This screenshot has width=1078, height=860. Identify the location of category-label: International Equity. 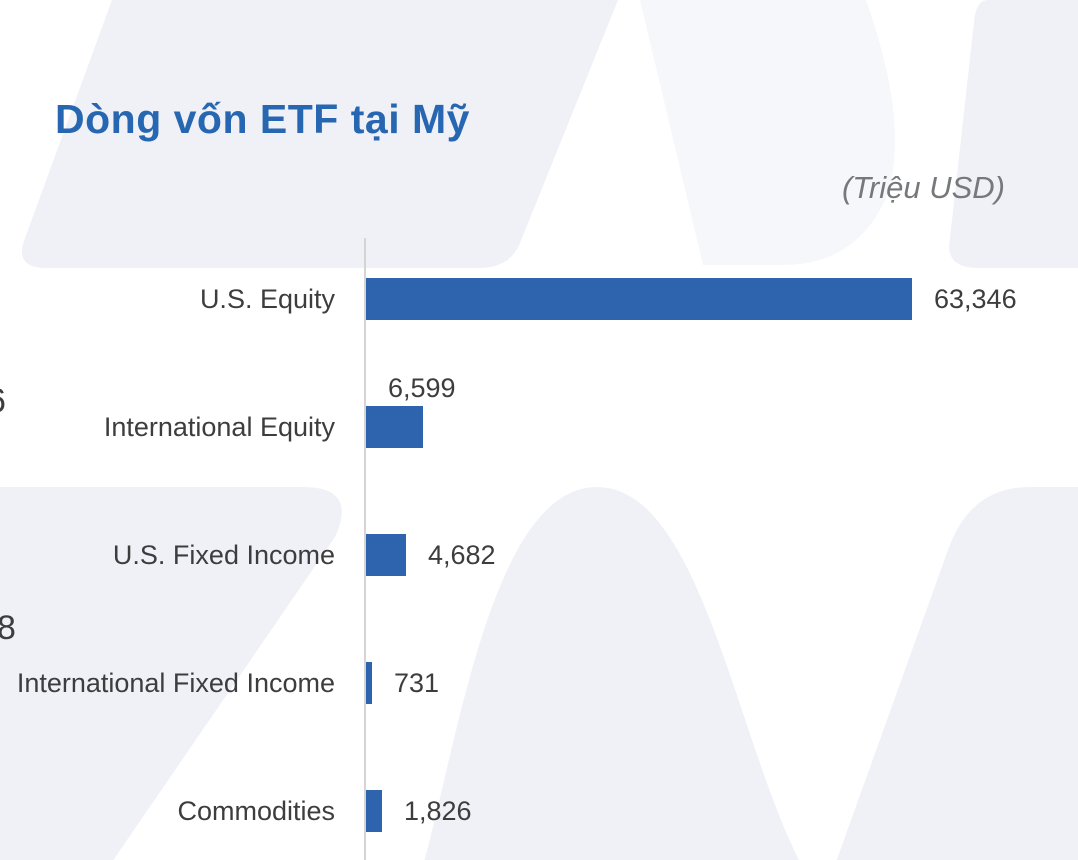
(219, 427).